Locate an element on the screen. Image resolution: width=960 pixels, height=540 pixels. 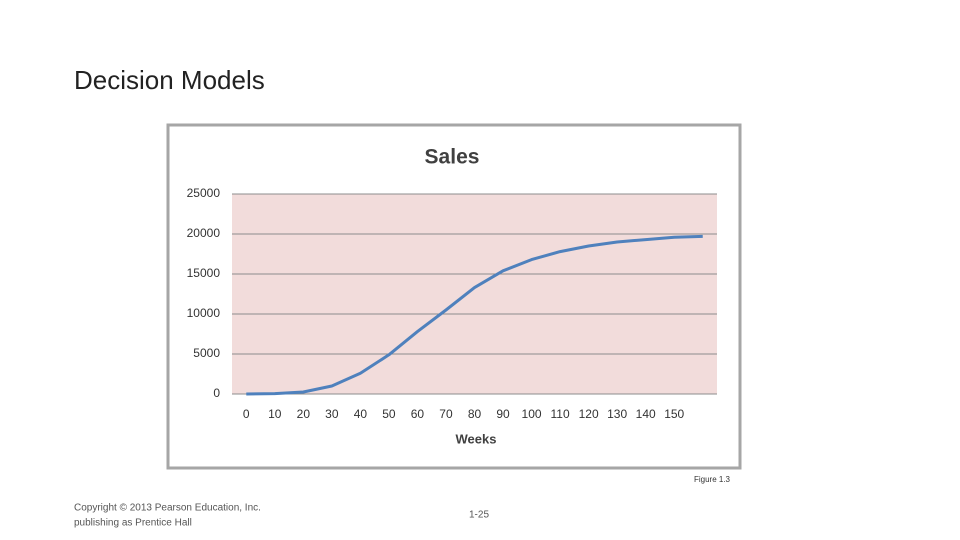
slide-title: Decision Models is located at coordinates (169, 80).